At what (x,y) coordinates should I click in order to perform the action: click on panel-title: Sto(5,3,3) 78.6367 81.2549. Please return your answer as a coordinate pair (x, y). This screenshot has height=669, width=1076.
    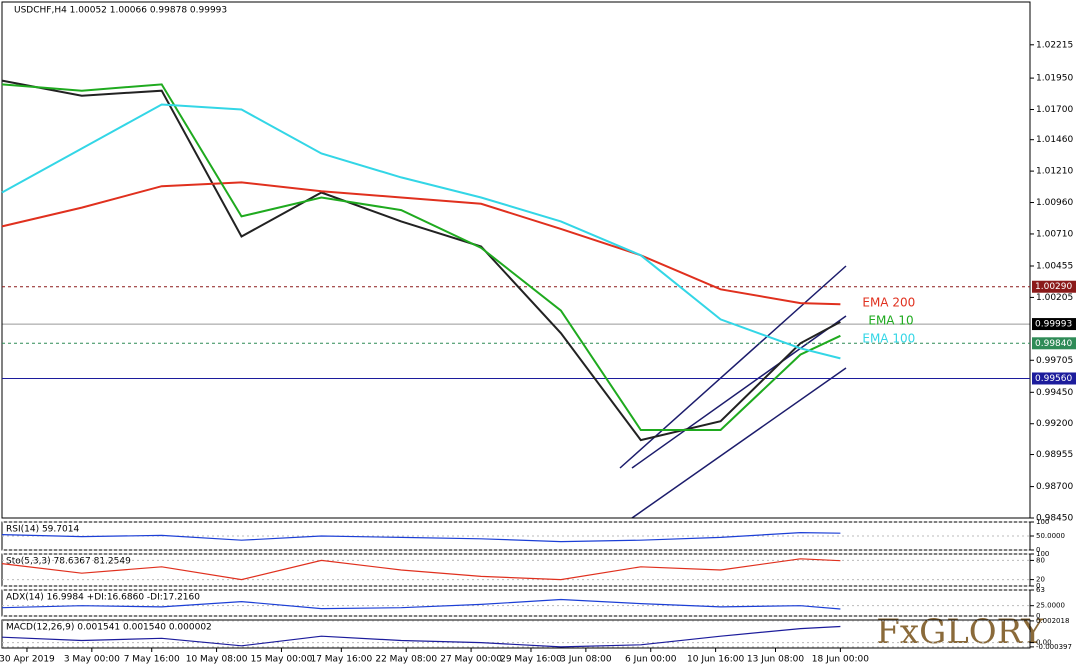
    Looking at the image, I should click on (68, 562).